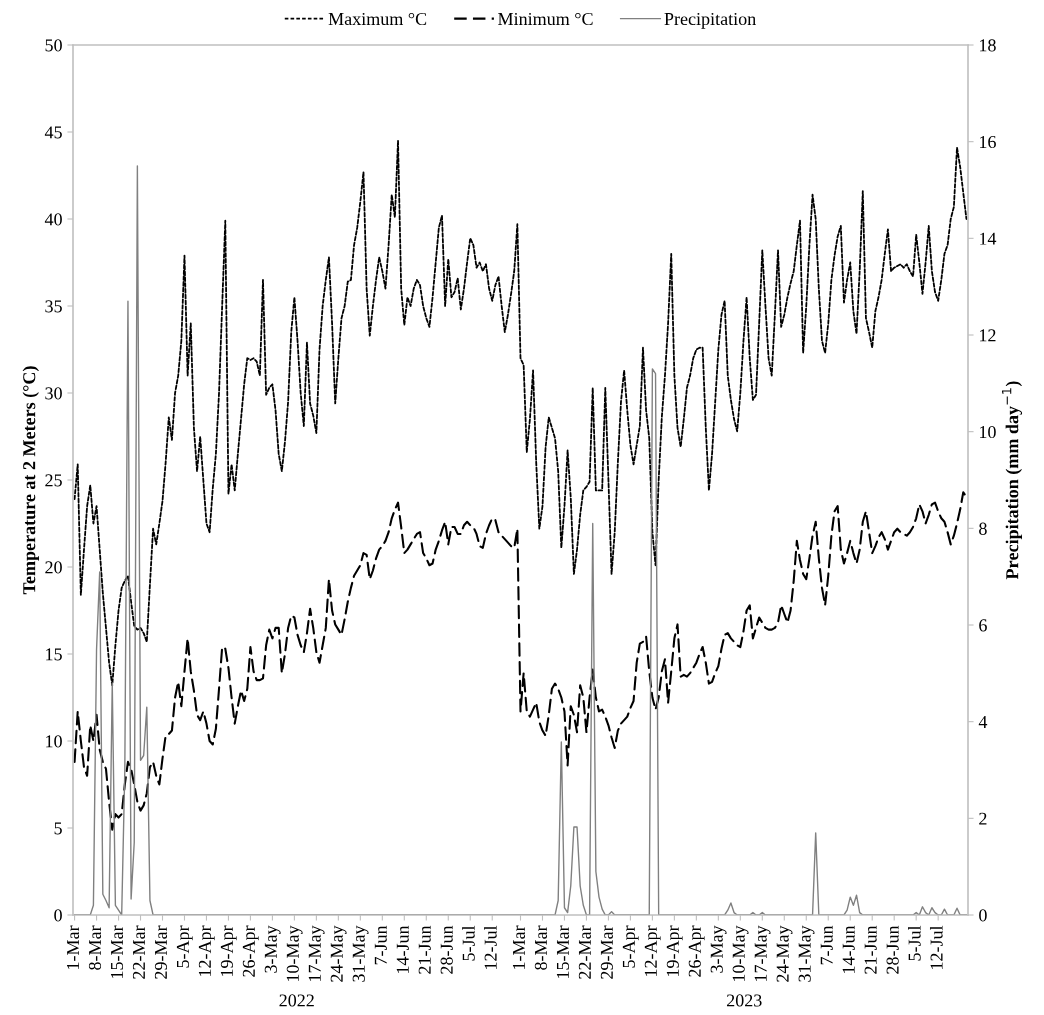  I want to click on text: 2022, so click(296, 1000).